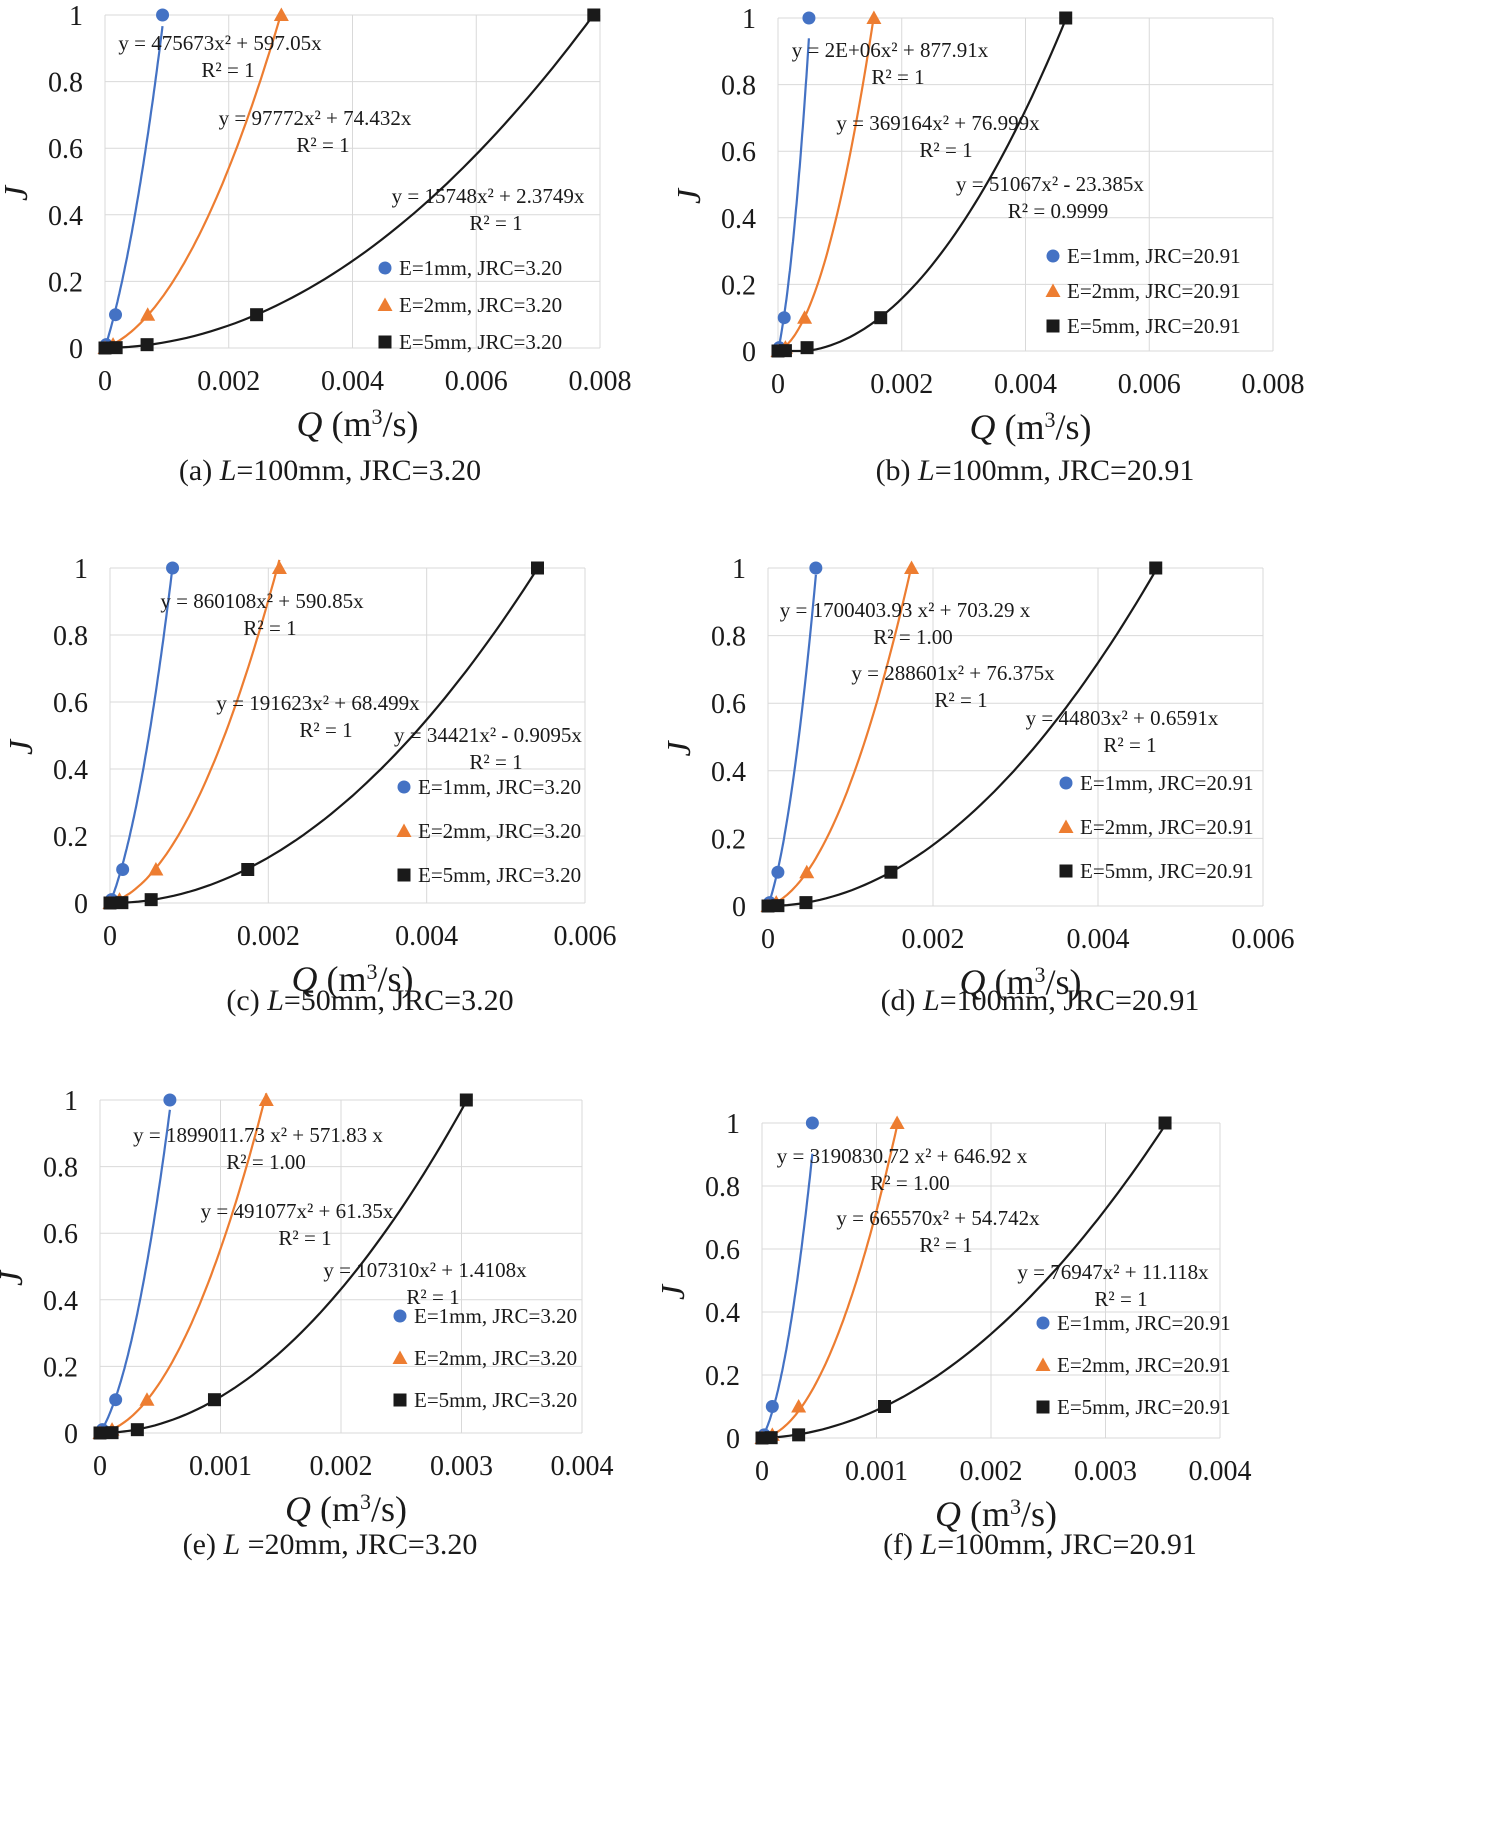 This screenshot has width=1500, height=1821. I want to click on trendline-equation: y = 665570x² + 54.742x, so click(938, 1218).